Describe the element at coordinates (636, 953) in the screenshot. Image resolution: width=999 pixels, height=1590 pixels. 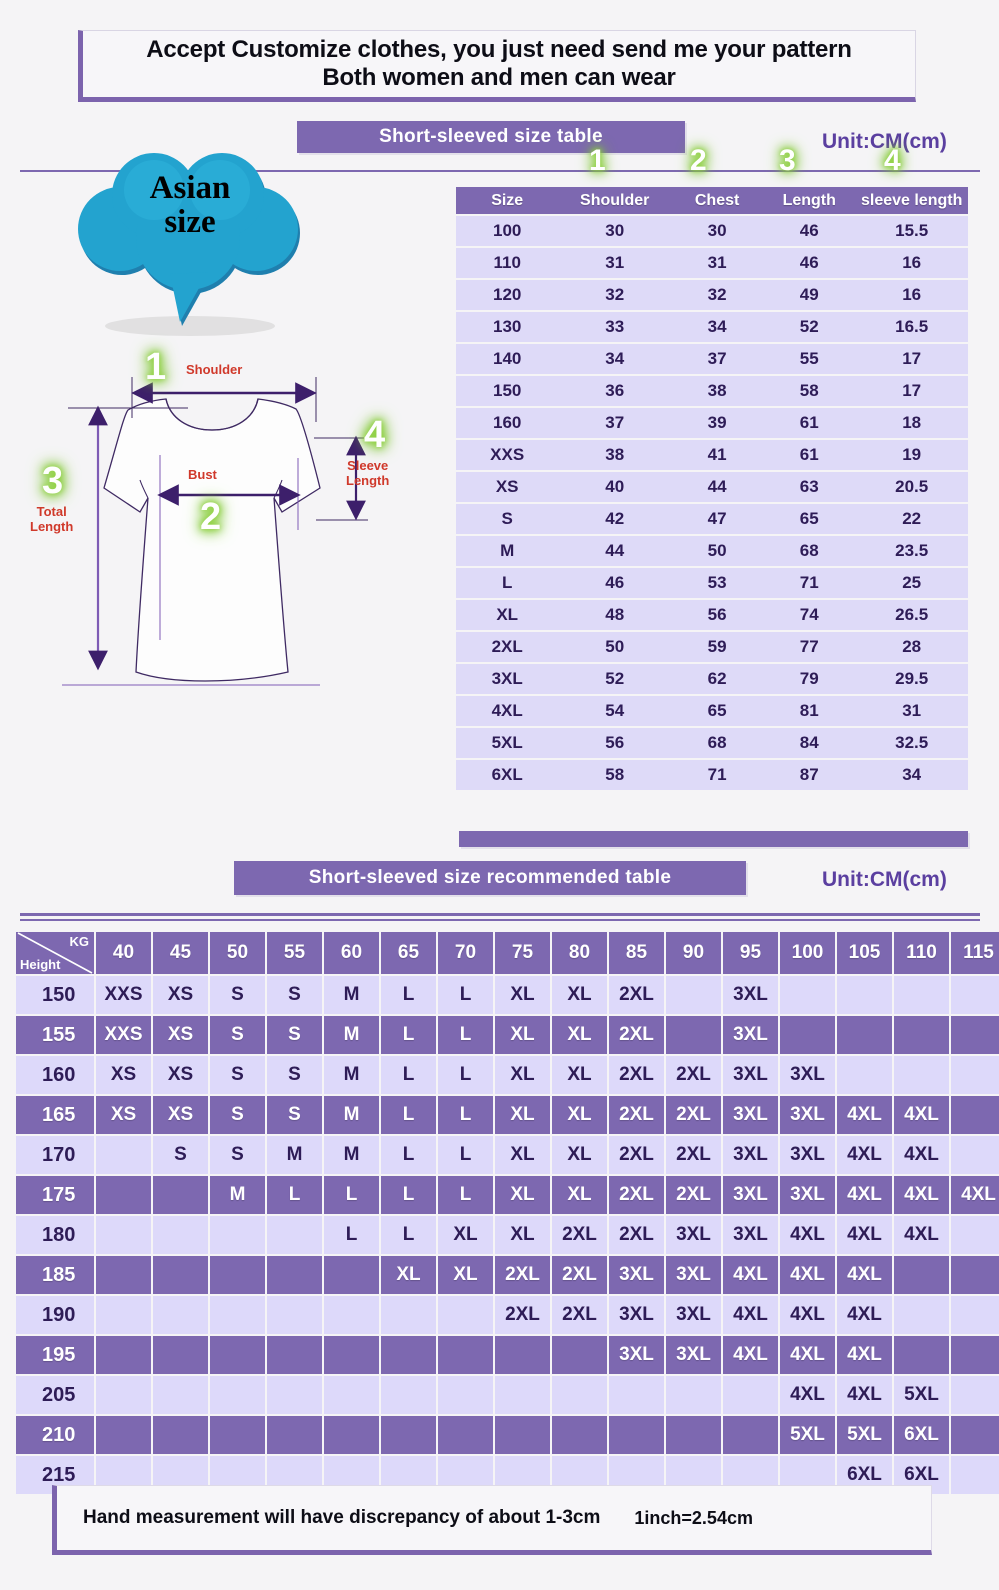
I see `recommended-table-weight-header-85: 85` at that location.